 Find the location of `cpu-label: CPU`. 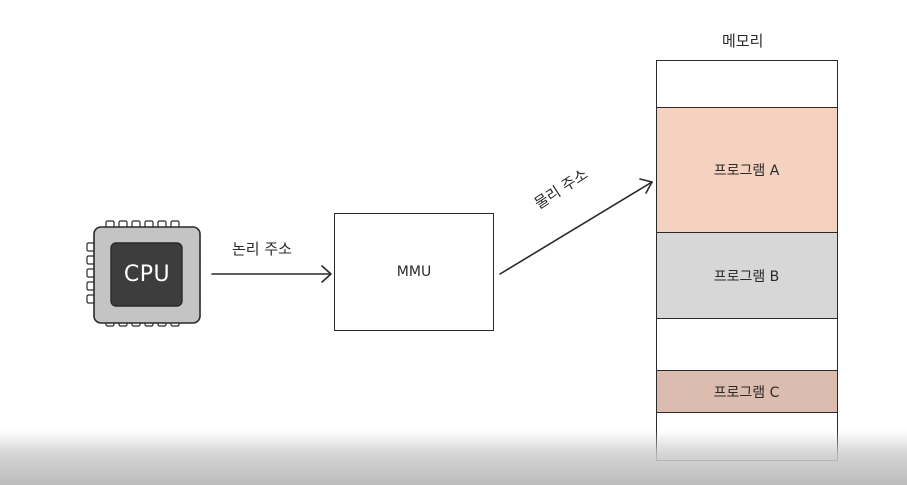

cpu-label: CPU is located at coordinates (147, 274).